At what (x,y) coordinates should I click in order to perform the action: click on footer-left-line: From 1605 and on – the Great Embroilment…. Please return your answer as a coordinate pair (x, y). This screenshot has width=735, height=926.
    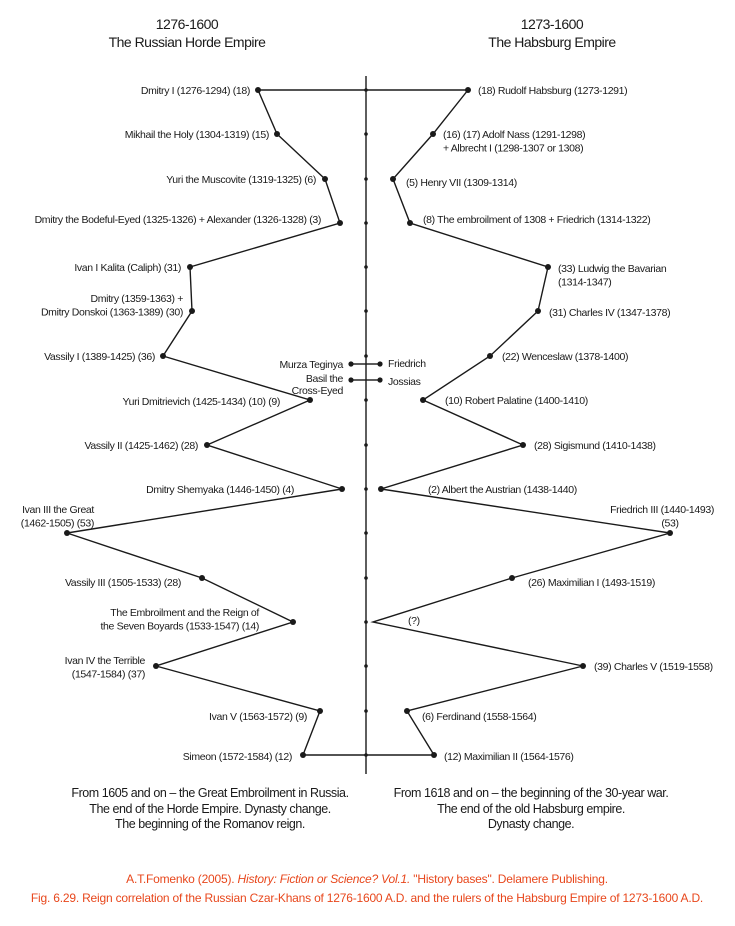
    Looking at the image, I should click on (209, 793).